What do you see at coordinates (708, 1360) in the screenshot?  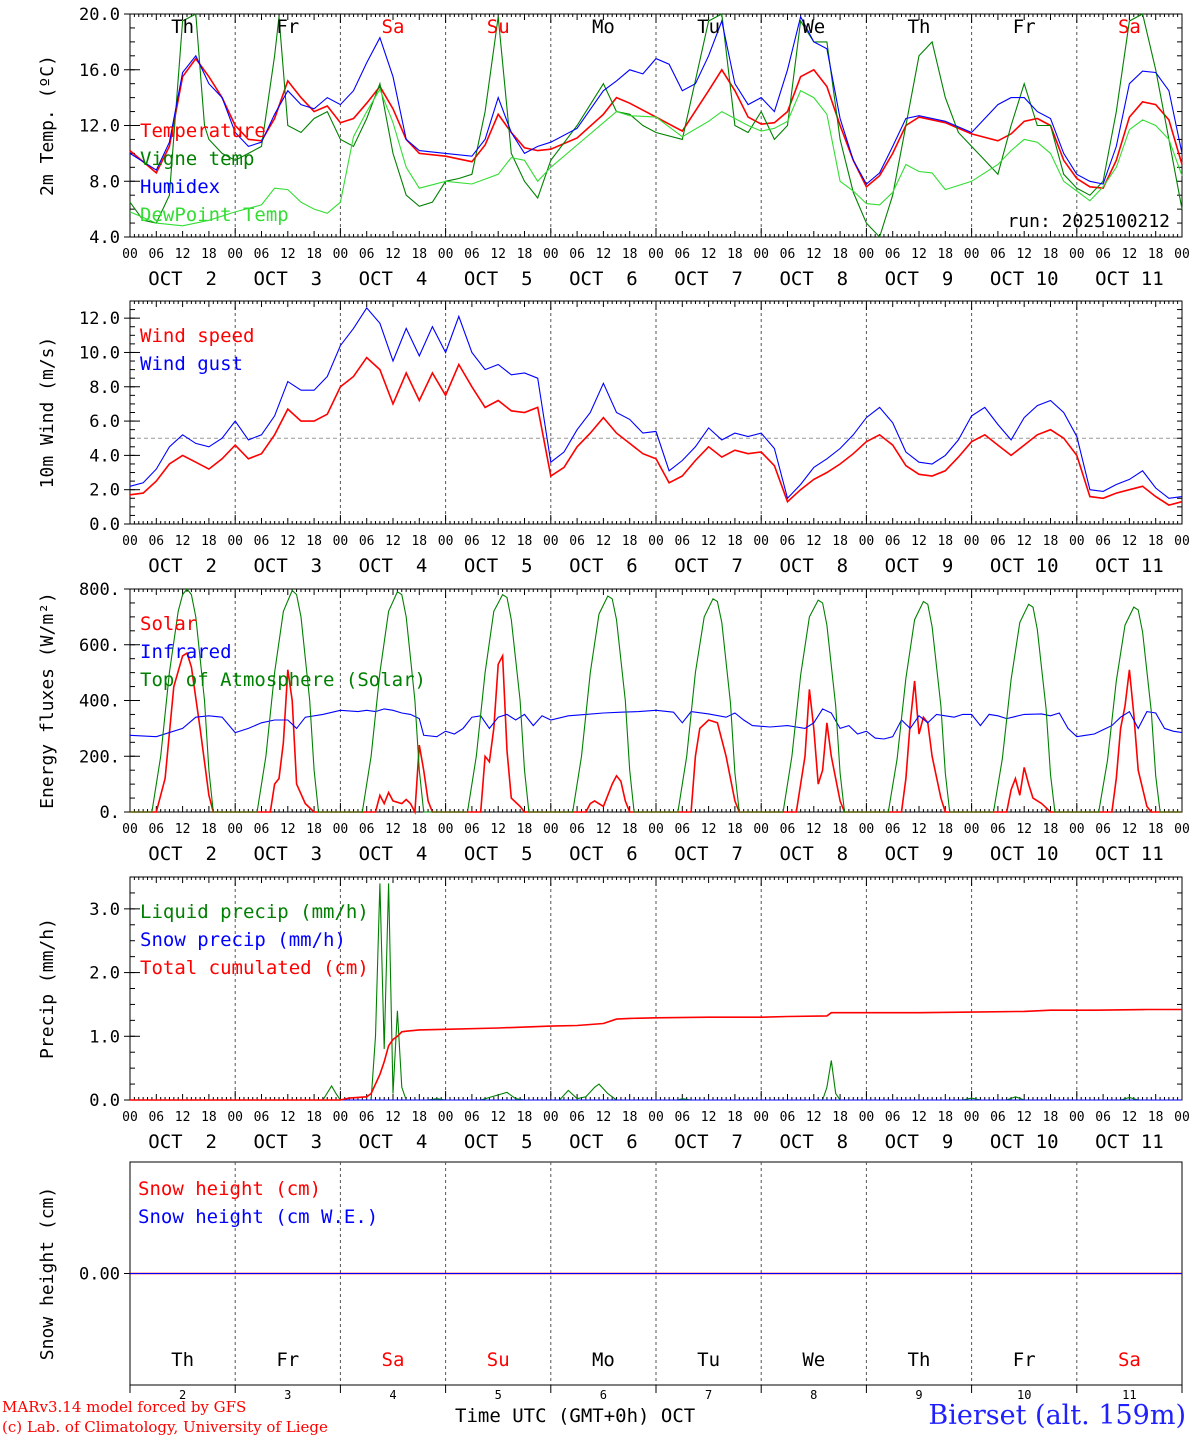 I see `weekday-label: Tu` at bounding box center [708, 1360].